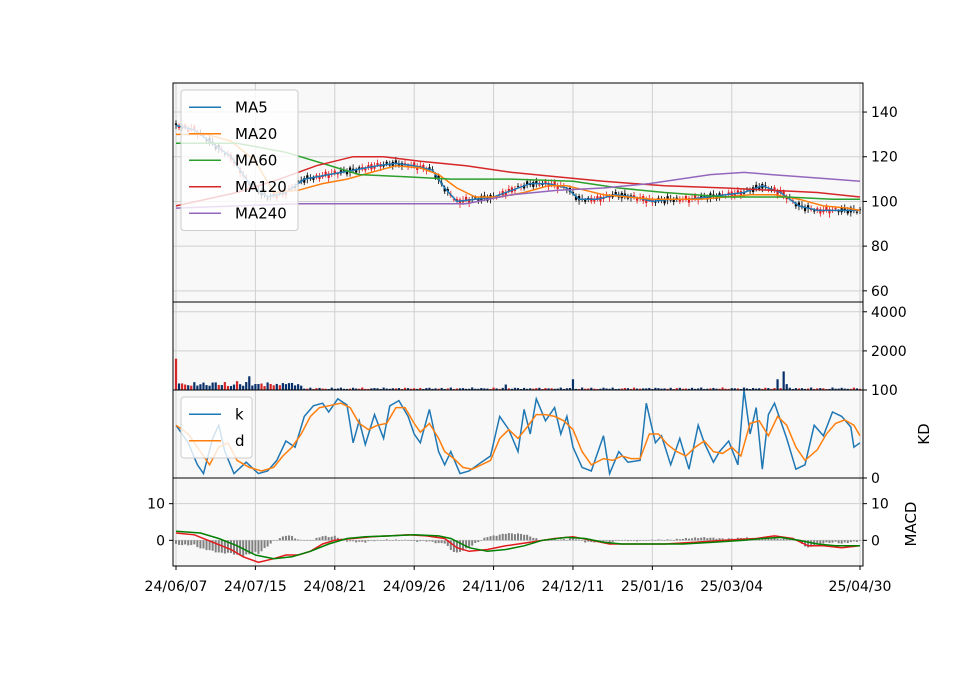 The height and width of the screenshot is (690, 960). What do you see at coordinates (261, 187) in the screenshot?
I see `legend-label-ma120: MA120` at bounding box center [261, 187].